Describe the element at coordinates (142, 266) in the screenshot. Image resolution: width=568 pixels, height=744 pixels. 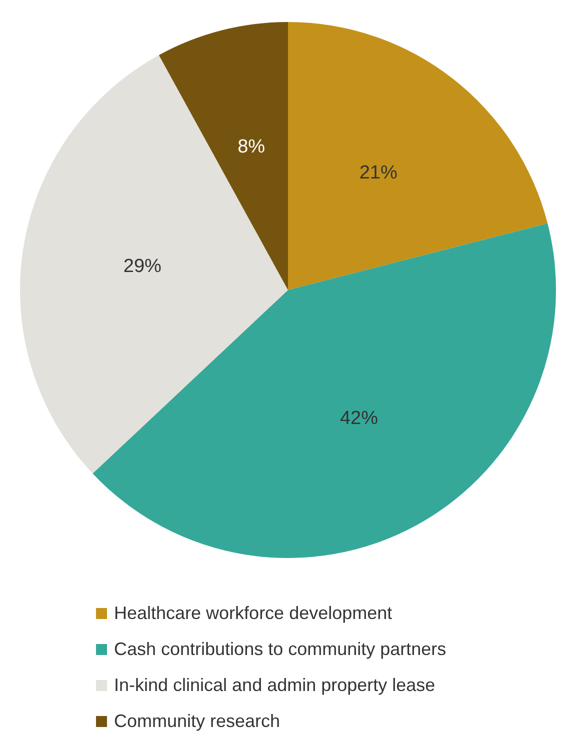
I see `data-label: 29%` at that location.